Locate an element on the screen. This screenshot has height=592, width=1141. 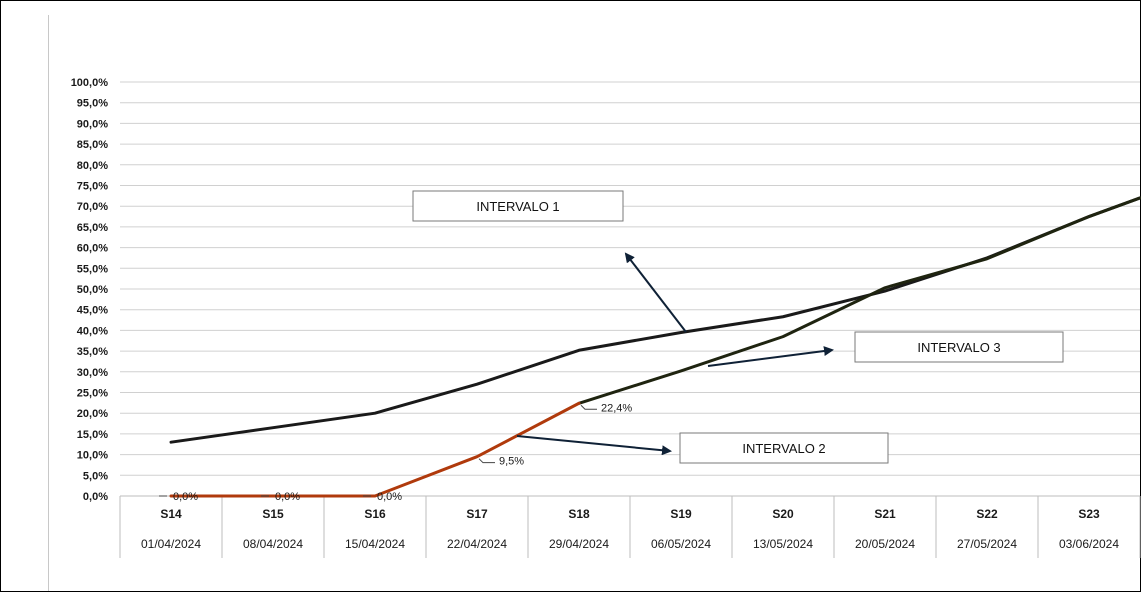
x-date-label: 29/04/2024 is located at coordinates (579, 544).